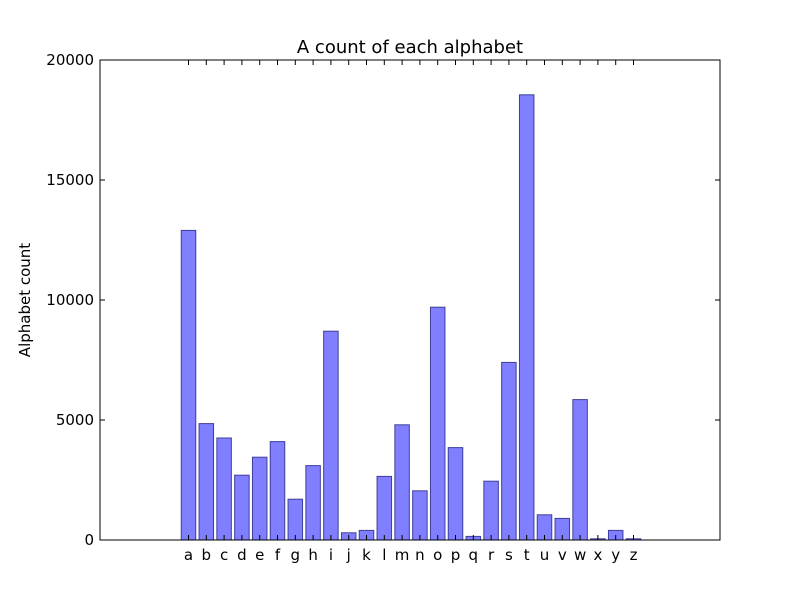  Describe the element at coordinates (259, 498) in the screenshot. I see `bar-e` at that location.